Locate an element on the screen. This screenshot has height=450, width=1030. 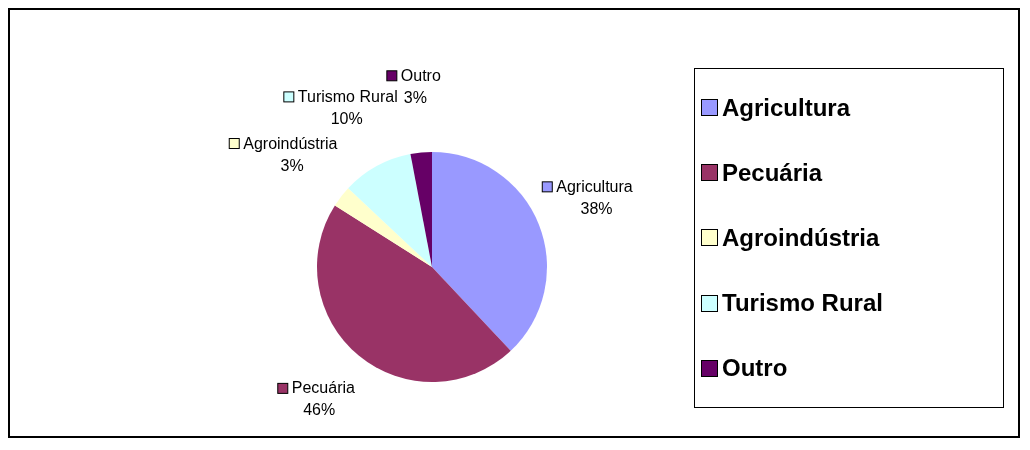
data-label: 10% is located at coordinates (346, 118).